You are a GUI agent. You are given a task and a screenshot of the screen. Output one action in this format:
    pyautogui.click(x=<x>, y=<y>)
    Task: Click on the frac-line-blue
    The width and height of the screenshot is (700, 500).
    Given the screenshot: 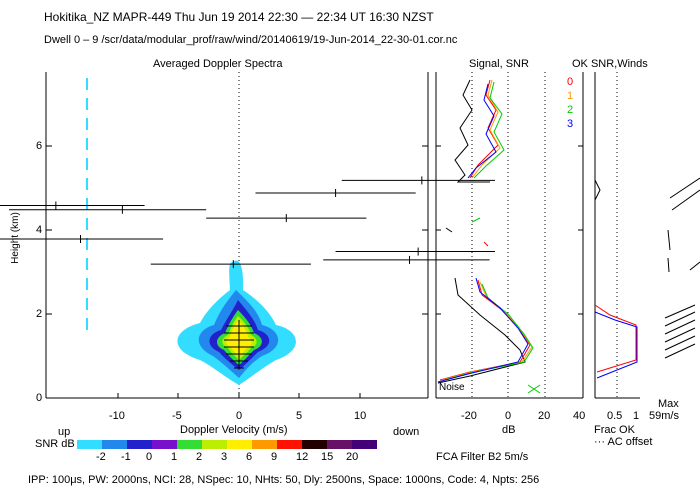 What is the action you would take?
    pyautogui.click(x=616, y=345)
    